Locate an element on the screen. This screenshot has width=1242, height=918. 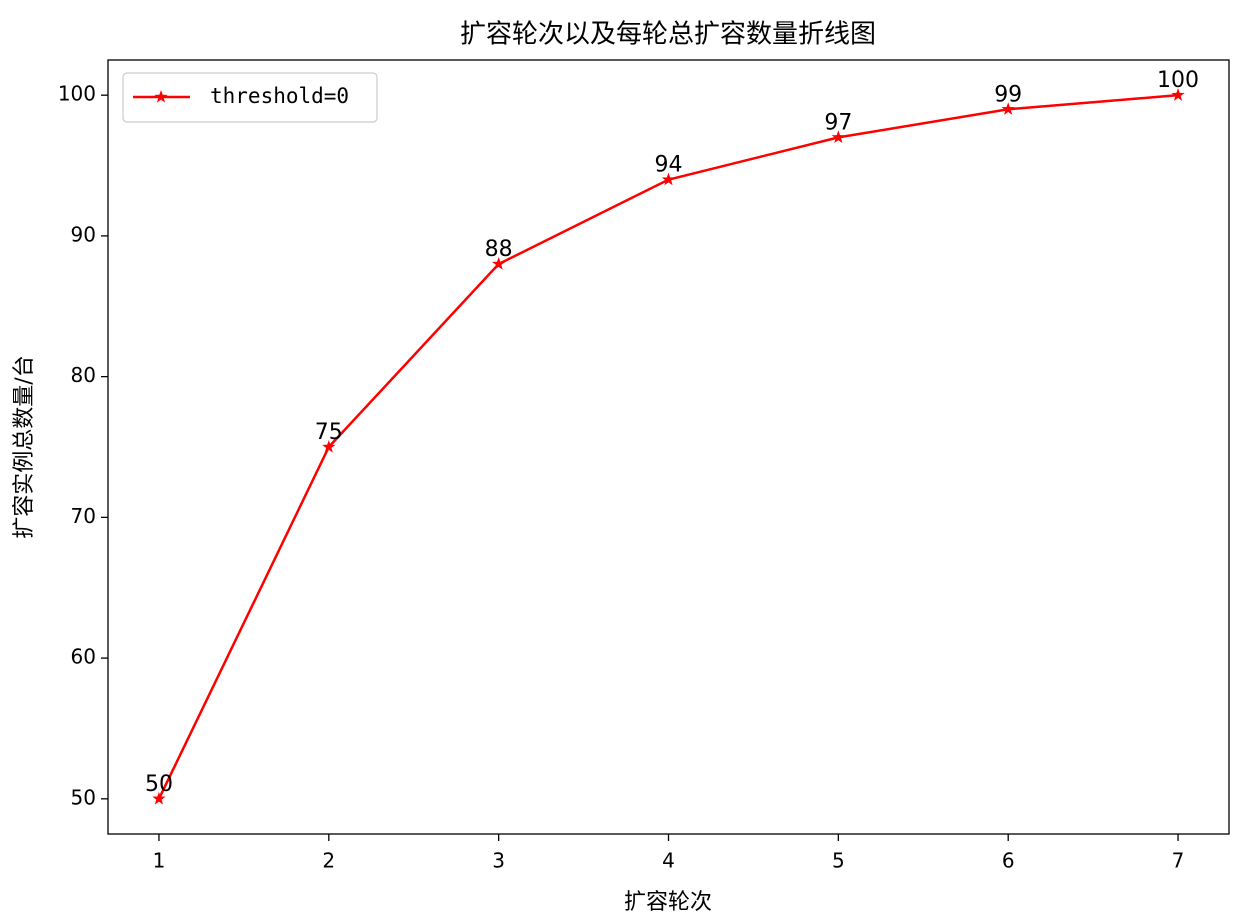
legend-box is located at coordinates (250, 97).